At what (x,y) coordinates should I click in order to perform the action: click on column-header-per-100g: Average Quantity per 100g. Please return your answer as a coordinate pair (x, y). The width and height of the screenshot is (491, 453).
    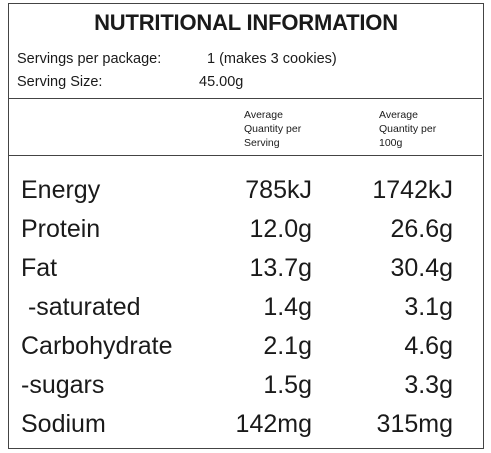
    Looking at the image, I should click on (407, 129).